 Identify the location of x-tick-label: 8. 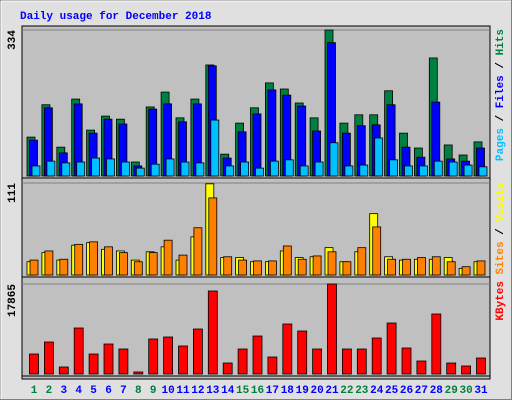
(138, 391).